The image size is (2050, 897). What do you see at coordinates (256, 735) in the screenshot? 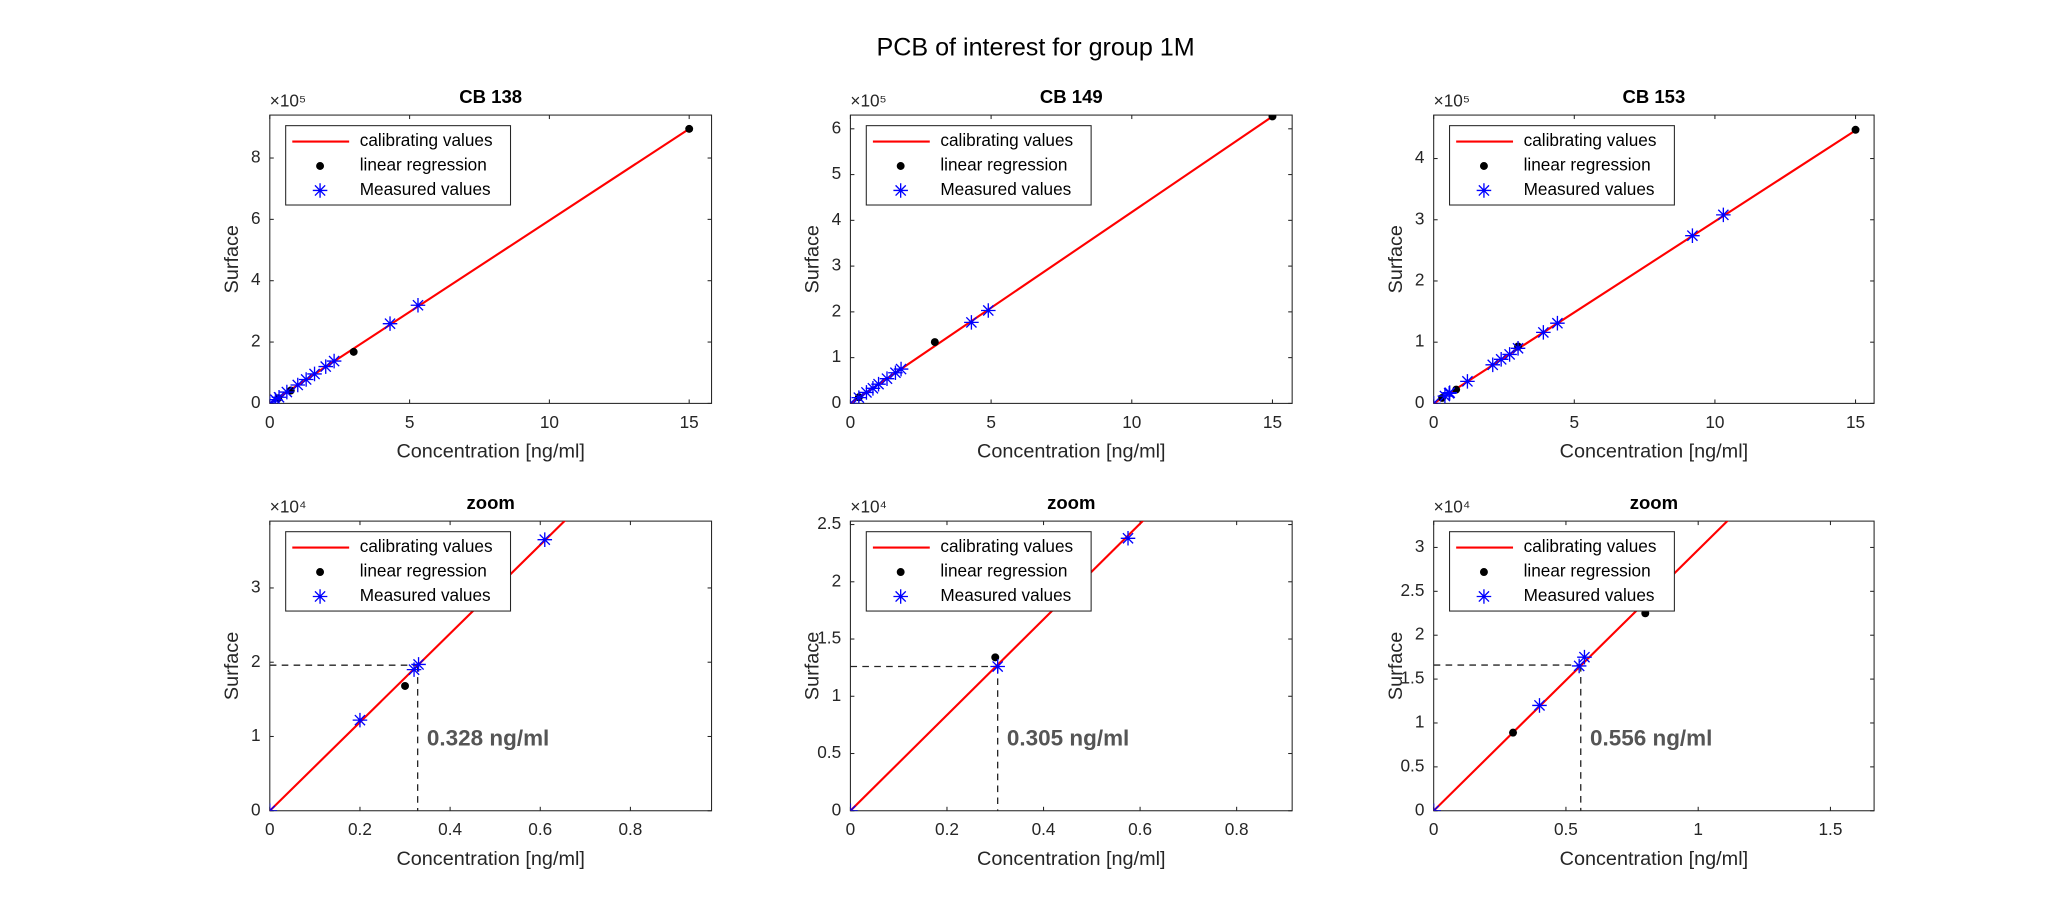
I see `y-tick-label: 1` at bounding box center [256, 735].